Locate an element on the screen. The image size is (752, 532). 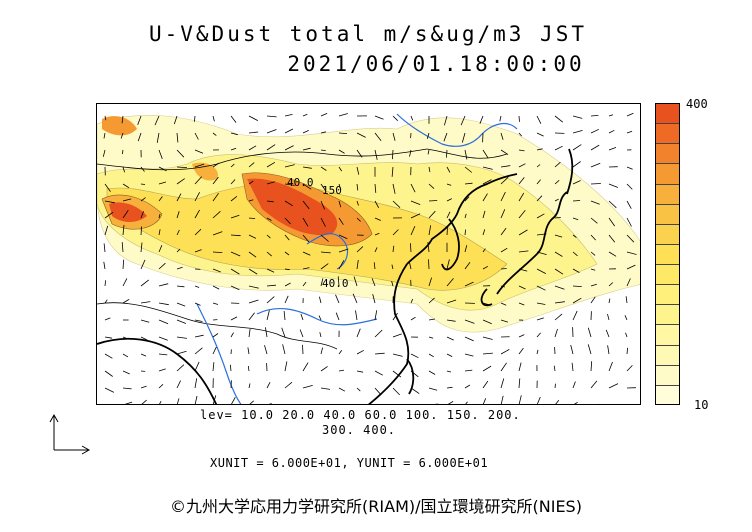
copyright-text: ©九州大学応用力学研究所(RIAM)/国立環境研究所(NIES) is located at coordinates (376, 506).